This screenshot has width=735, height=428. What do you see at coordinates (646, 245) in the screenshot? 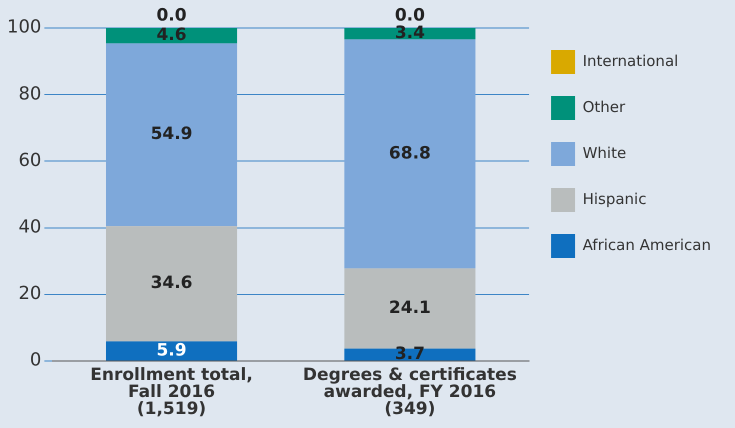
I see `legend-label: African American` at bounding box center [646, 245].